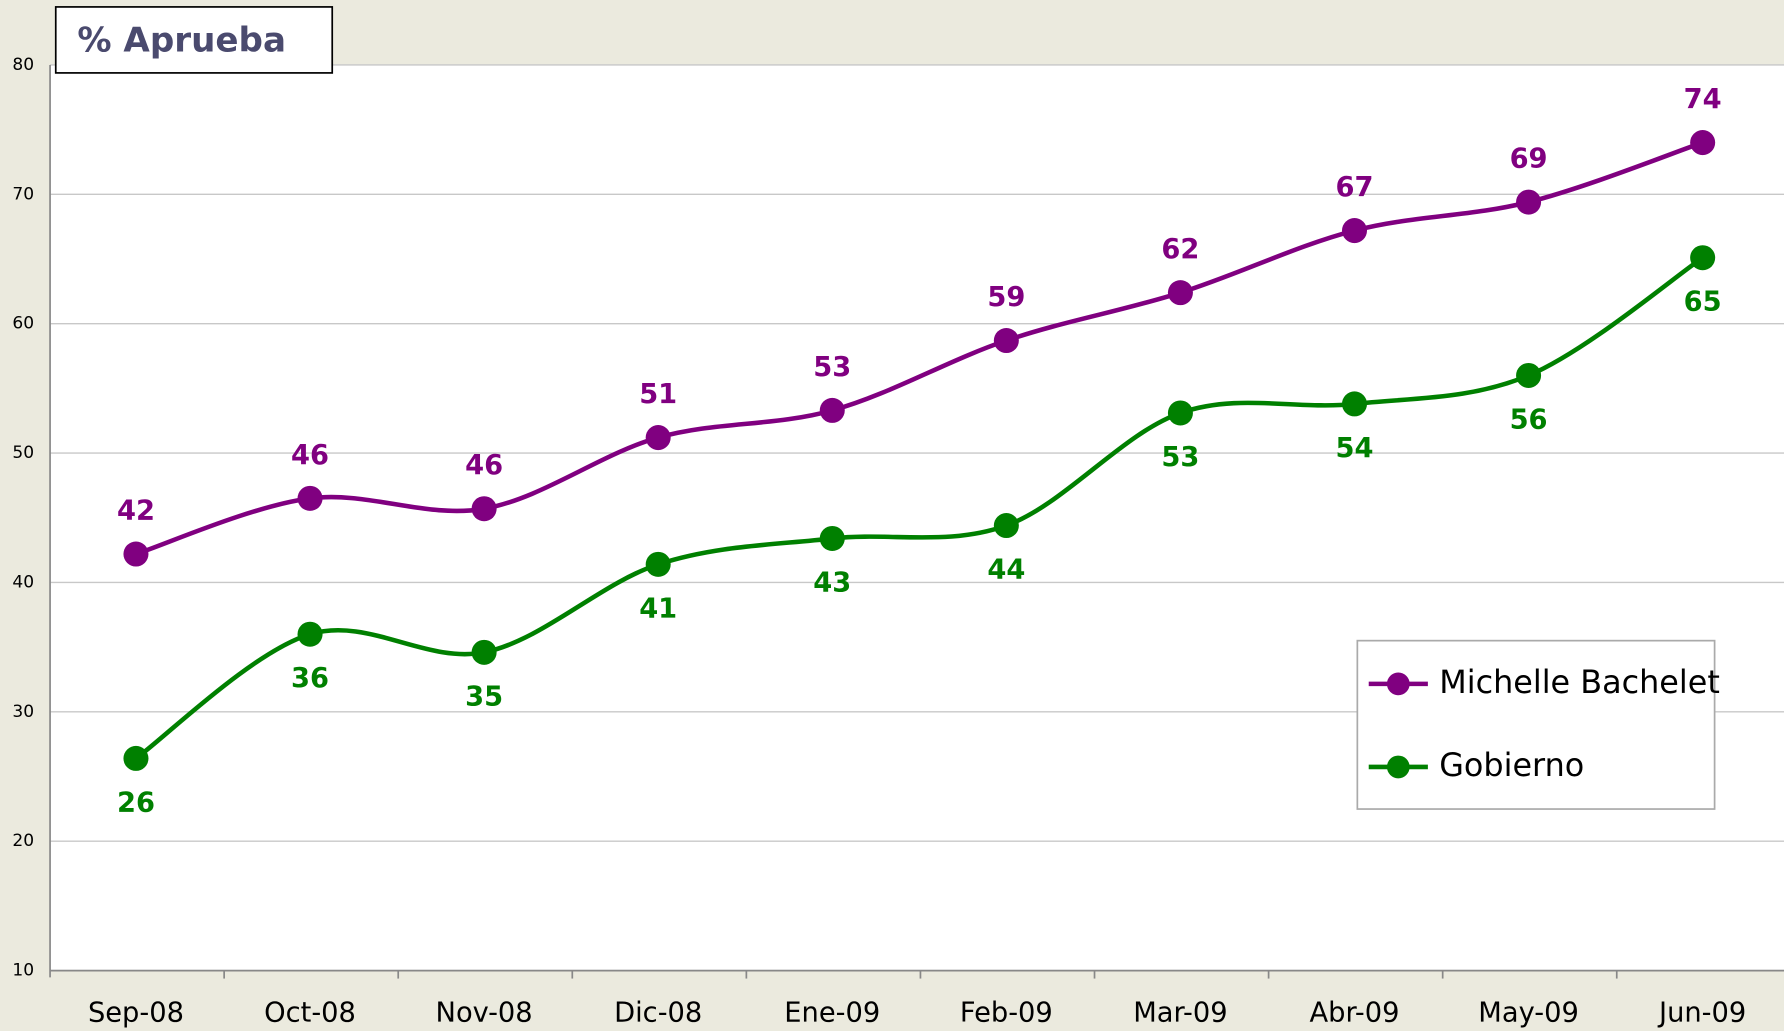  I want to click on x-tick-label: Oct-08, so click(310, 1012).